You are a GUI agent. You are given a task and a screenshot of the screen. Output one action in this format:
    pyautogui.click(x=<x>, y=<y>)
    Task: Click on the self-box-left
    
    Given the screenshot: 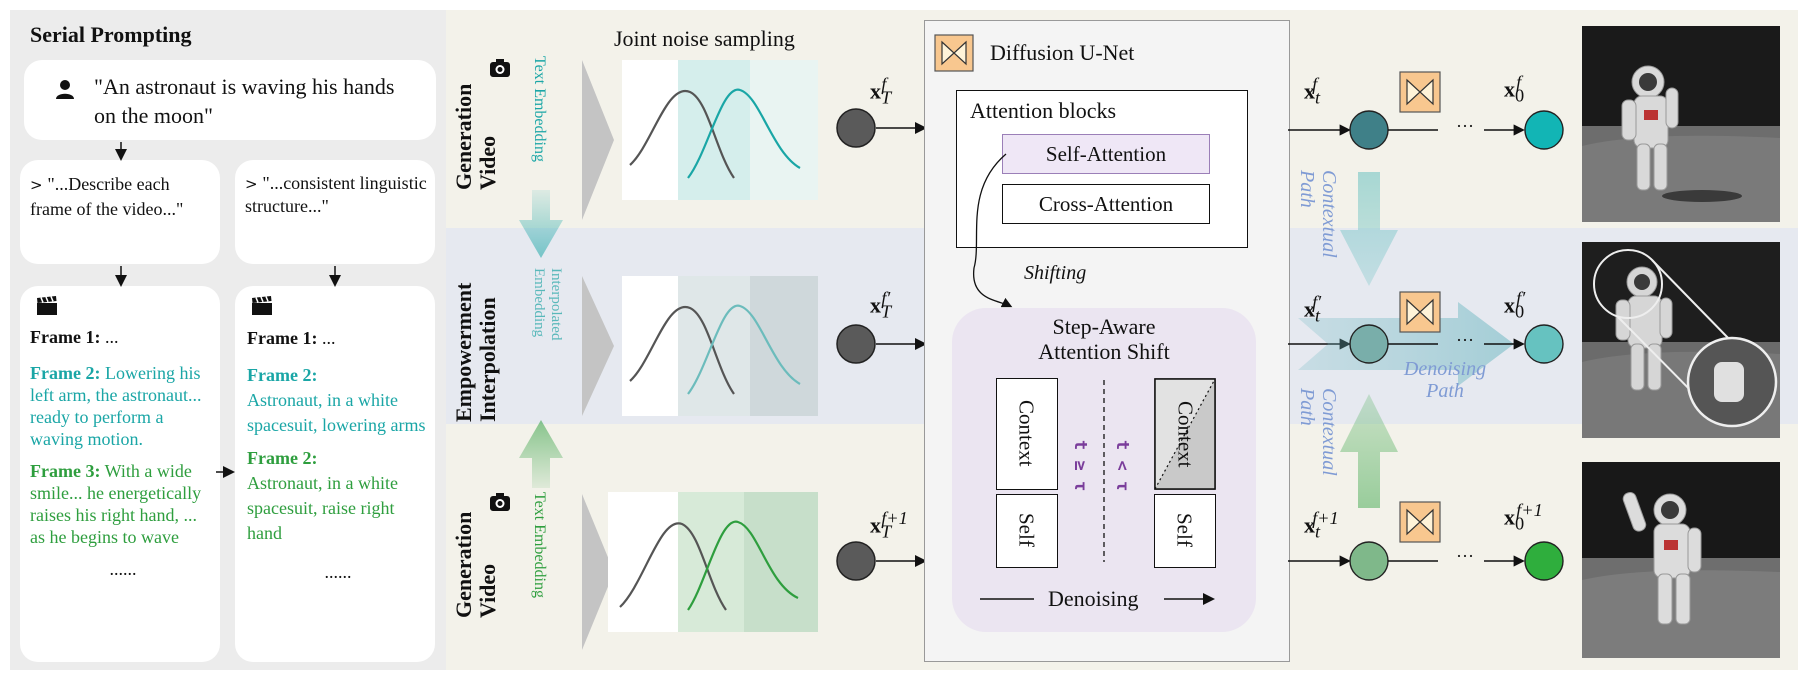 What is the action you would take?
    pyautogui.click(x=1027, y=531)
    